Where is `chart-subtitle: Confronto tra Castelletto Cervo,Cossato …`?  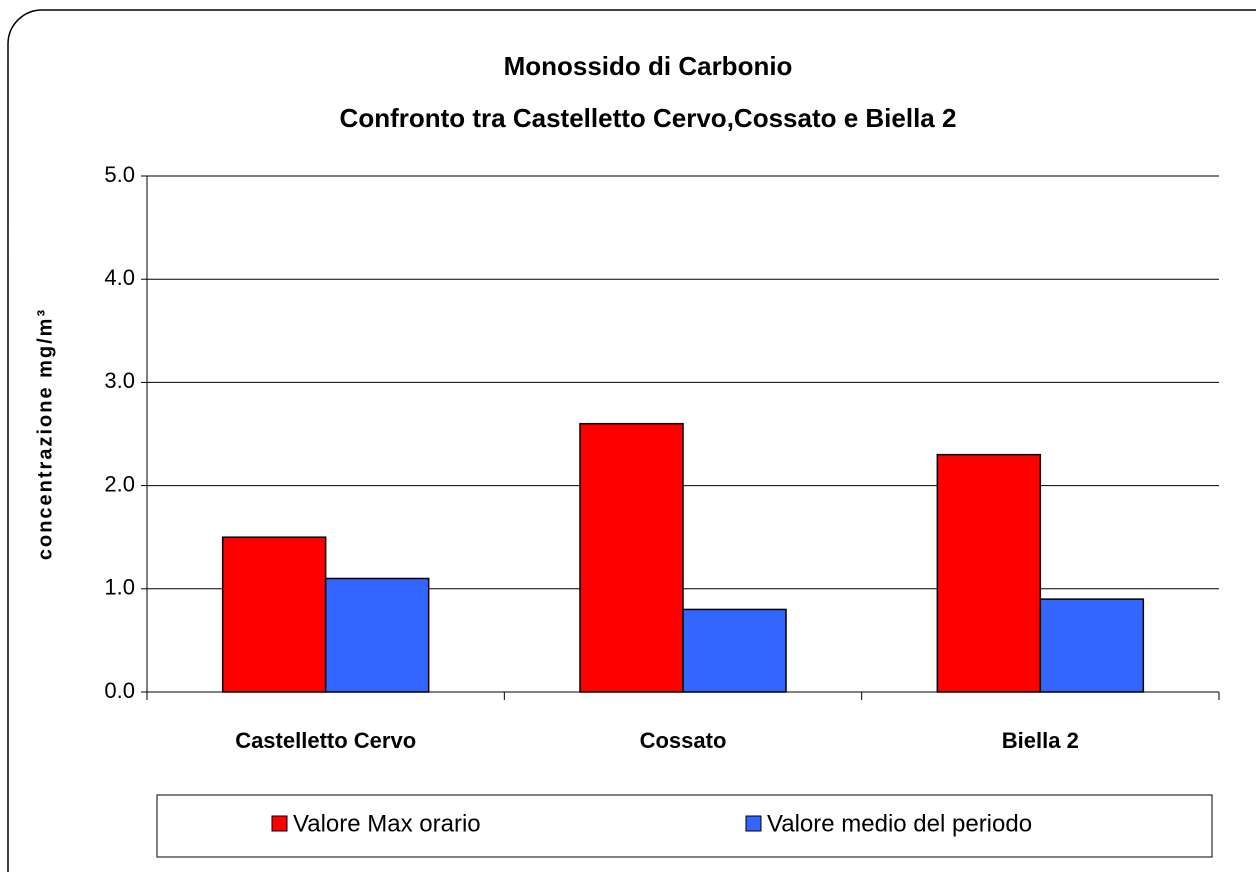 chart-subtitle: Confronto tra Castelletto Cervo,Cossato … is located at coordinates (648, 118).